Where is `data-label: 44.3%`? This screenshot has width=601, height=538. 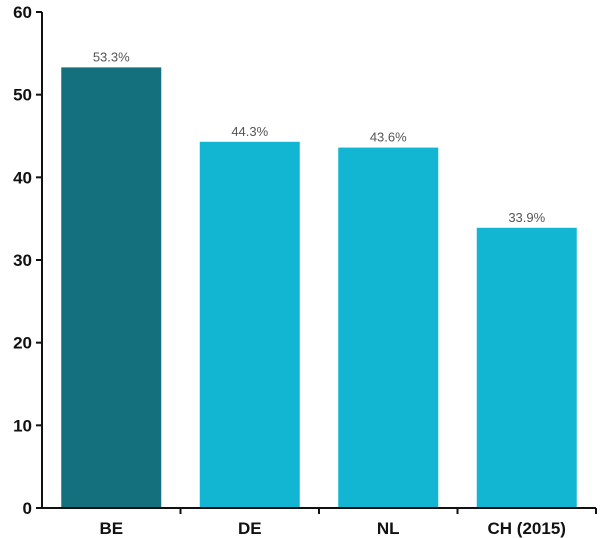 data-label: 44.3% is located at coordinates (249, 131).